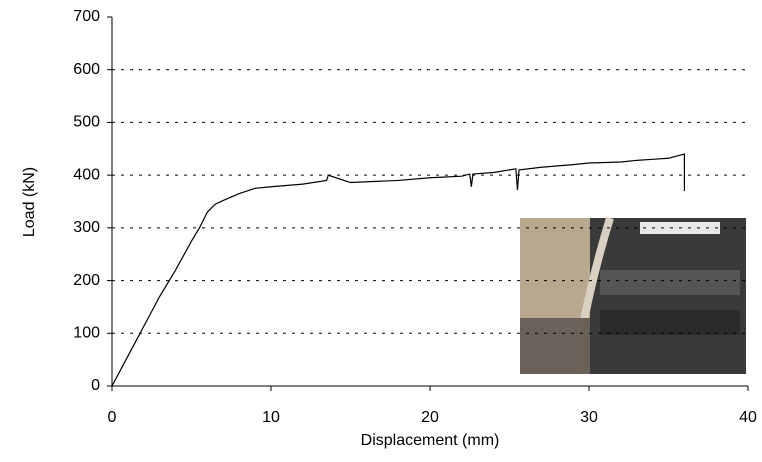  Describe the element at coordinates (86, 69) in the screenshot. I see `y-tick-label: 600` at that location.